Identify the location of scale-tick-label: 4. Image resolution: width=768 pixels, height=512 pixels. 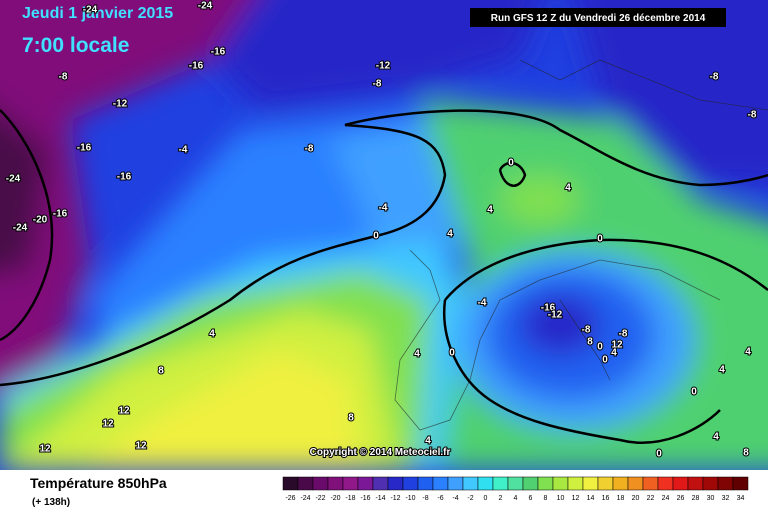
(516, 498).